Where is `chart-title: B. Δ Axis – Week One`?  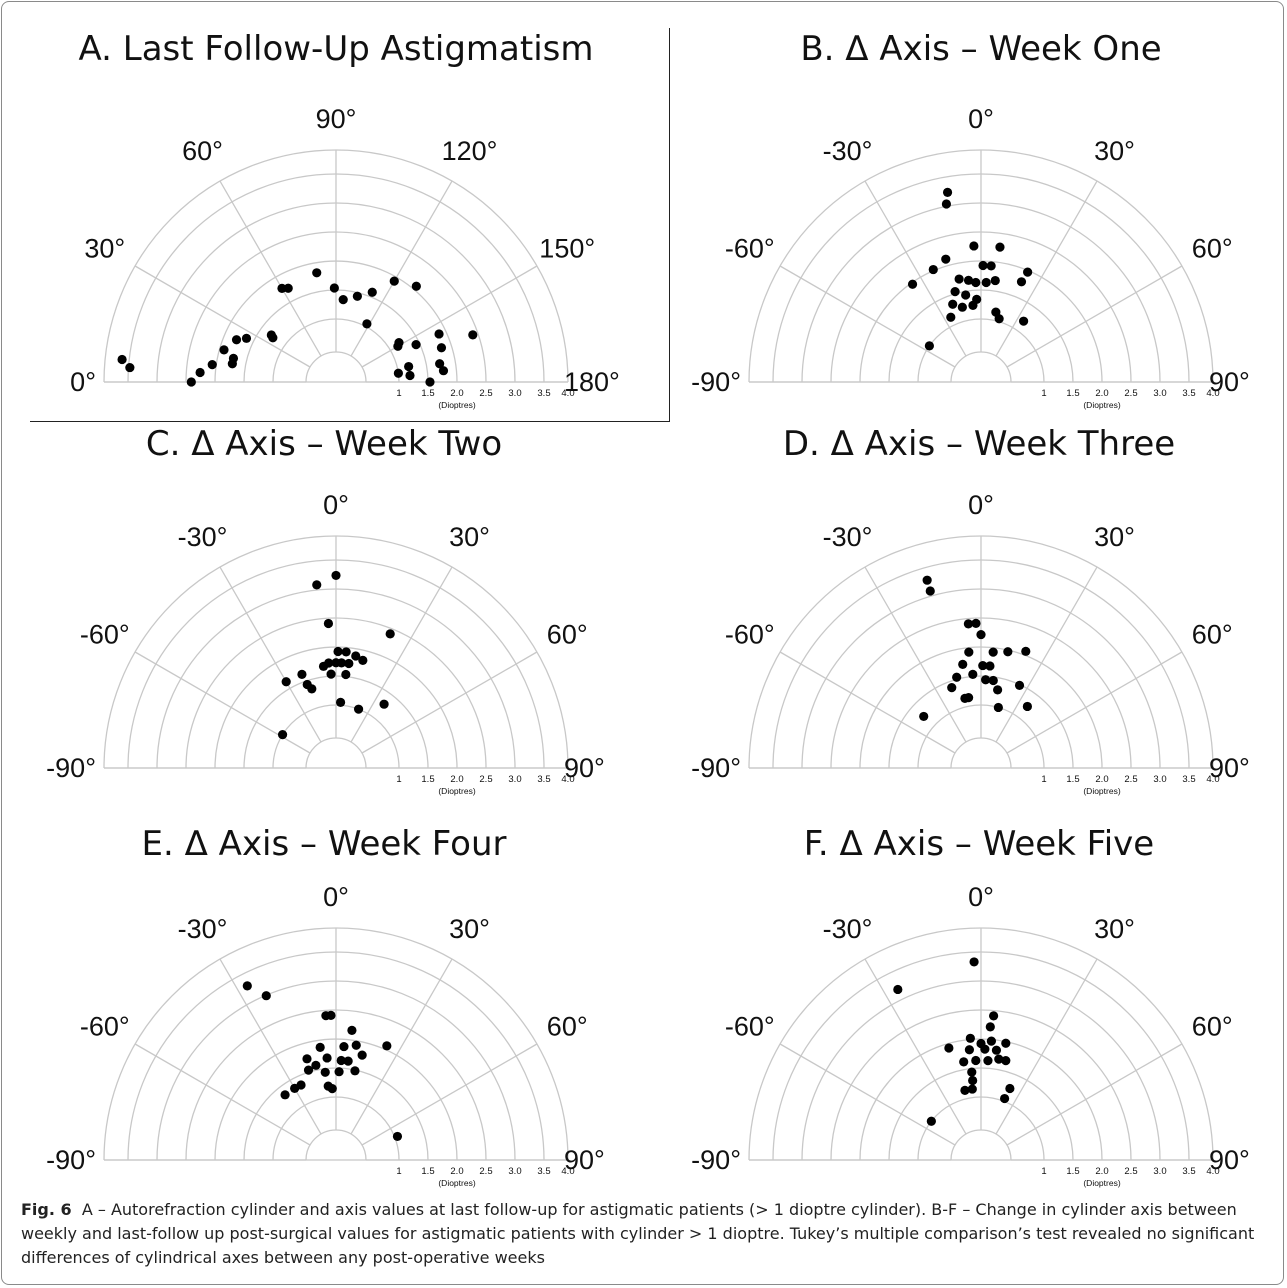 chart-title: B. Δ Axis – Week One is located at coordinates (980, 49).